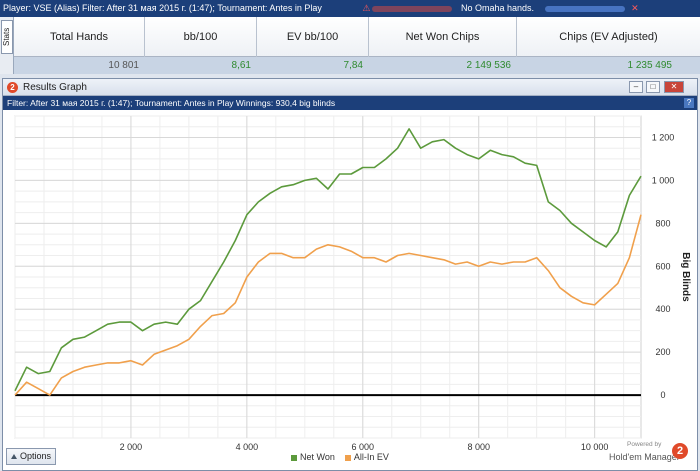  What do you see at coordinates (412, 8) in the screenshot?
I see `redacted-warning` at bounding box center [412, 8].